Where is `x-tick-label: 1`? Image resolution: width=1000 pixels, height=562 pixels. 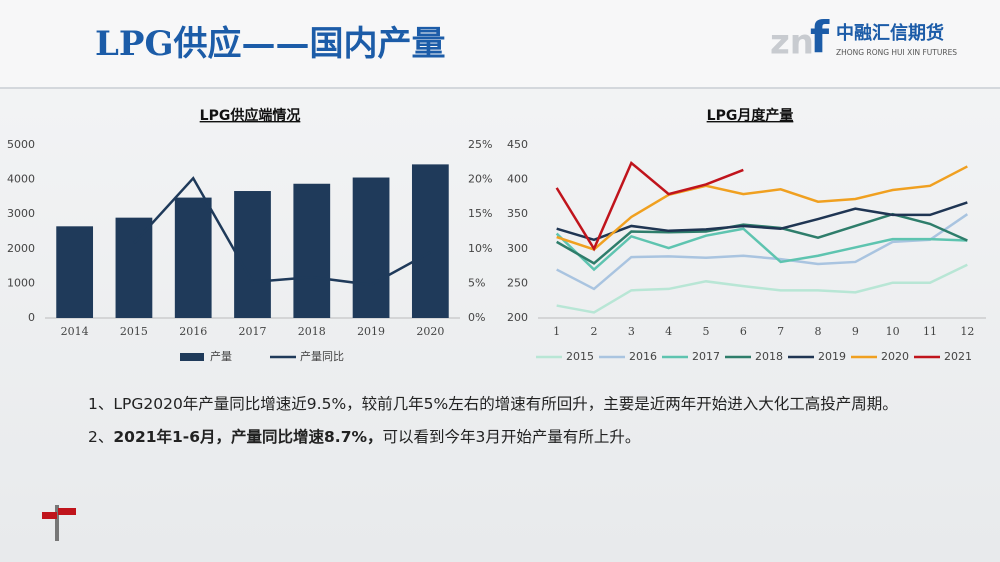 x-tick-label: 1 is located at coordinates (556, 331).